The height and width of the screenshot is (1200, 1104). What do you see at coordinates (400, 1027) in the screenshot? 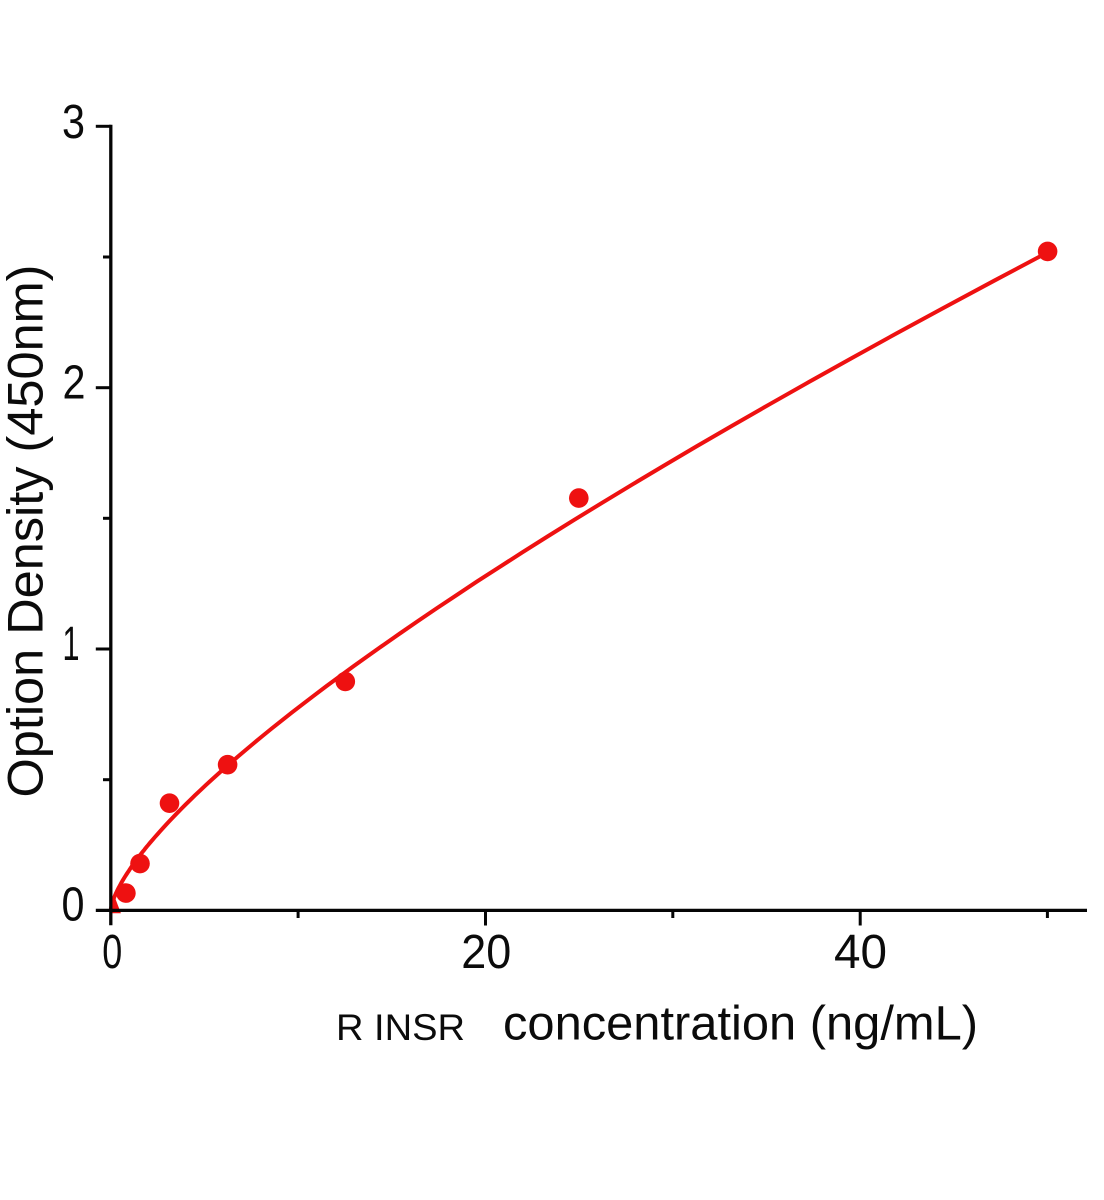
I see `svg-text: R INSR` at bounding box center [400, 1027].